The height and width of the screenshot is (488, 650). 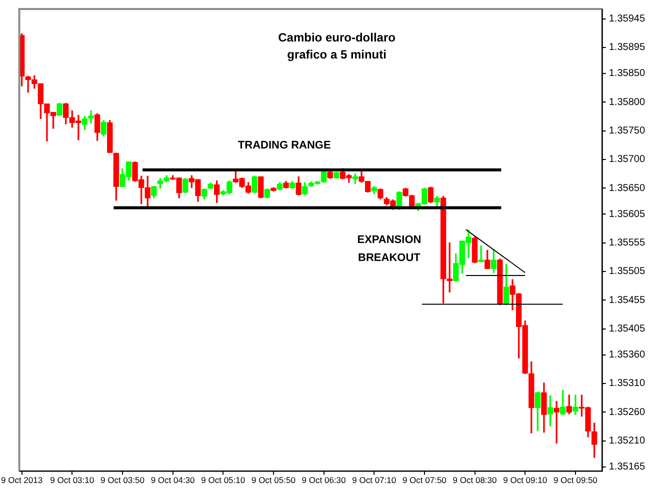 What do you see at coordinates (627, 160) in the screenshot?
I see `y-tick-label: 1.35700` at bounding box center [627, 160].